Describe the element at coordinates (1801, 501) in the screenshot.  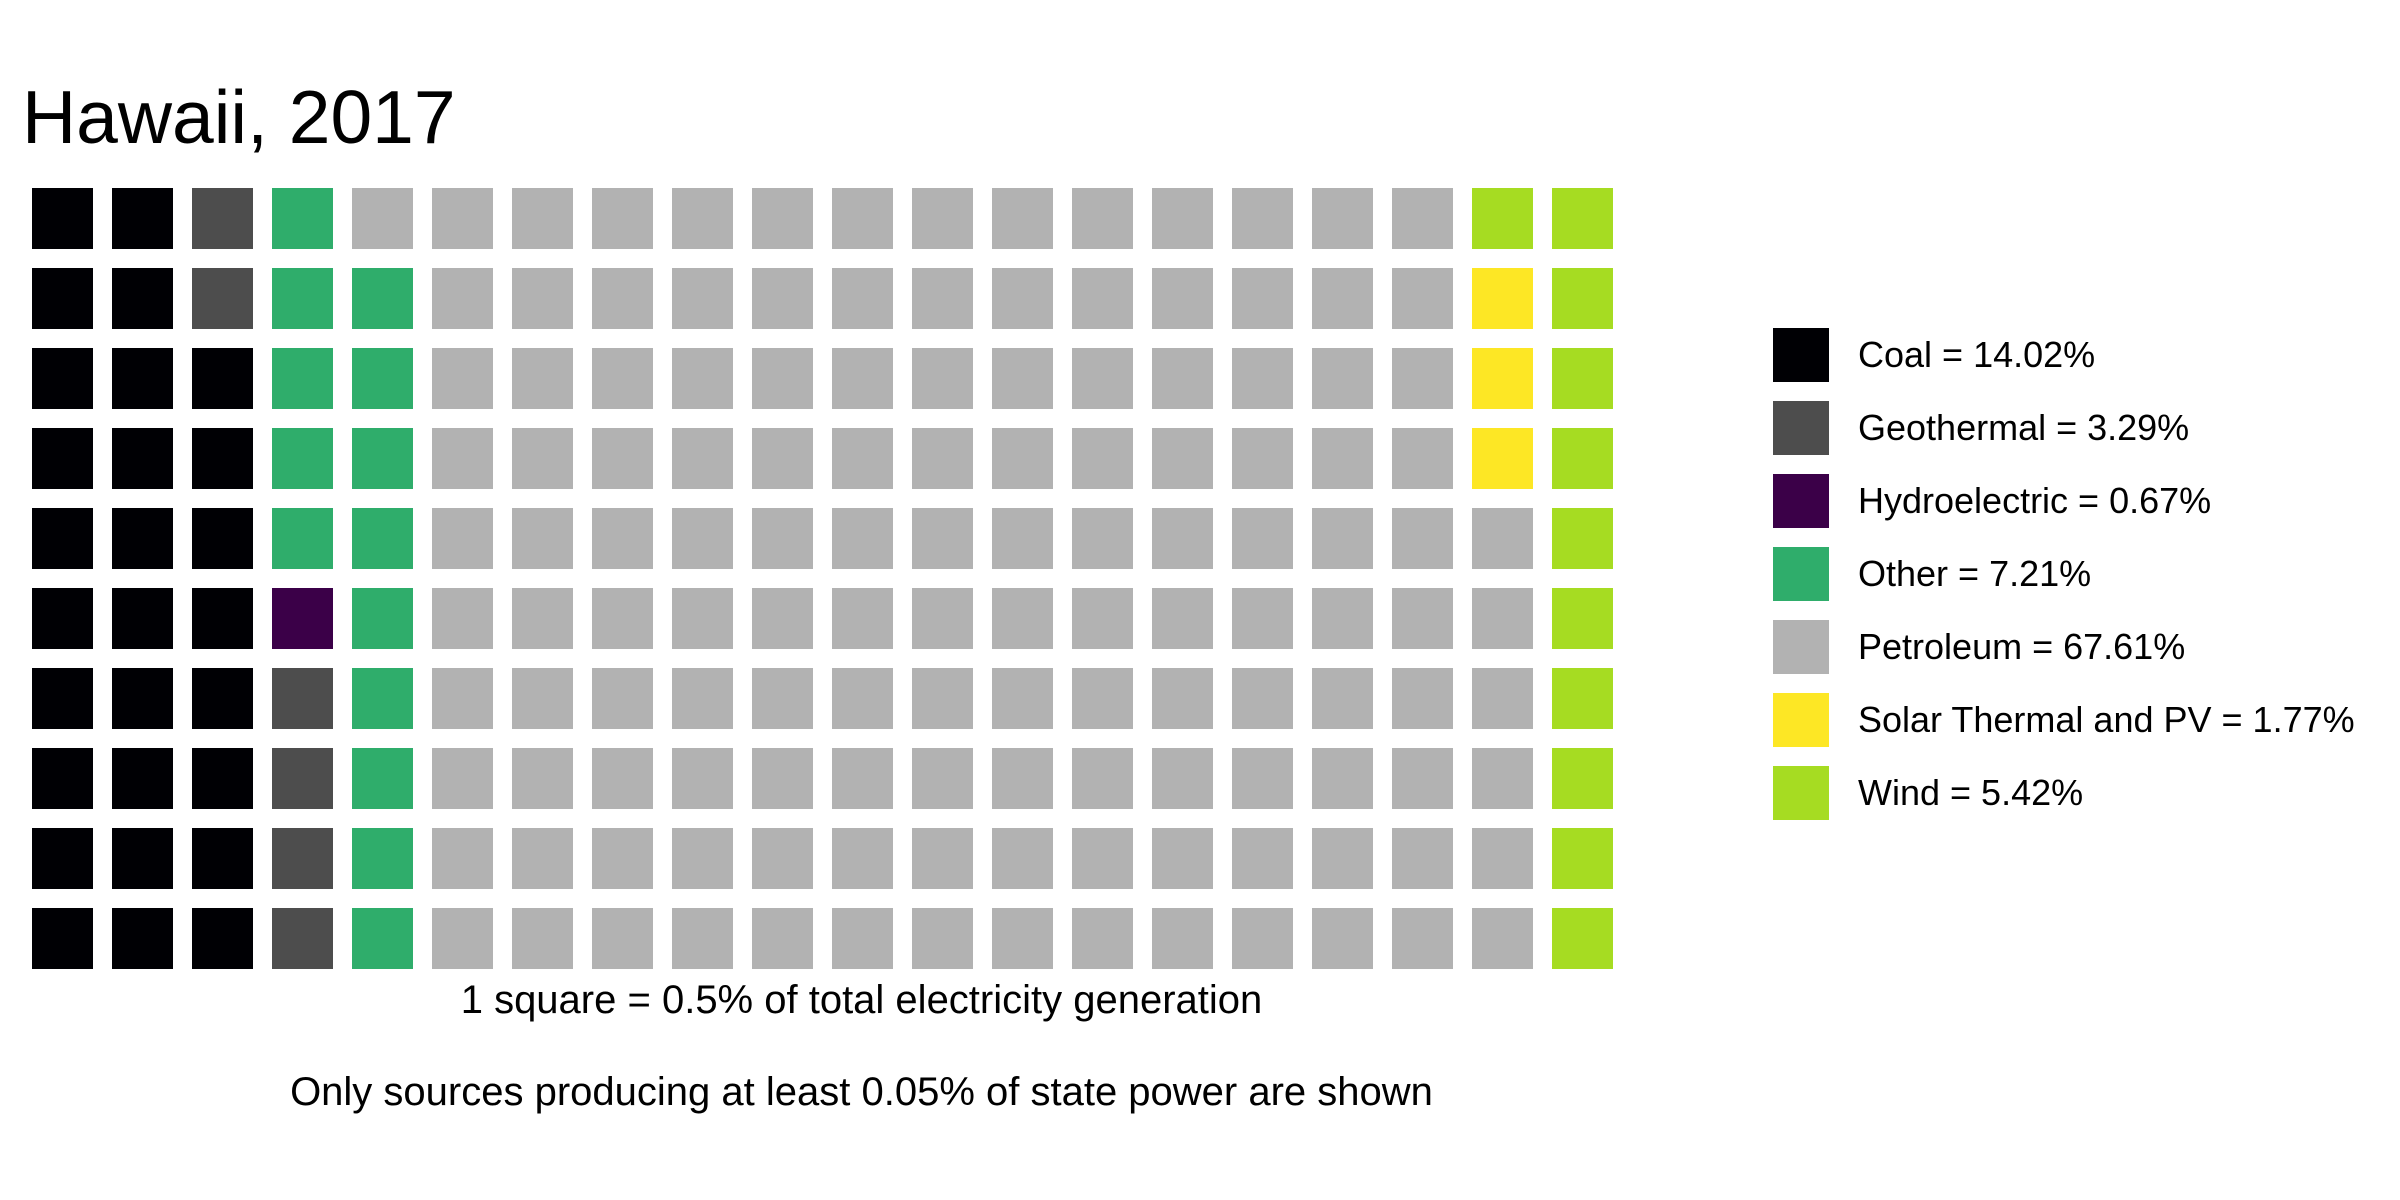
I see `legend-swatch-hydroelectric` at that location.